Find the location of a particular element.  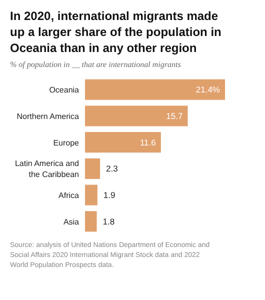

y-tick-label: Africa is located at coordinates (69, 195).